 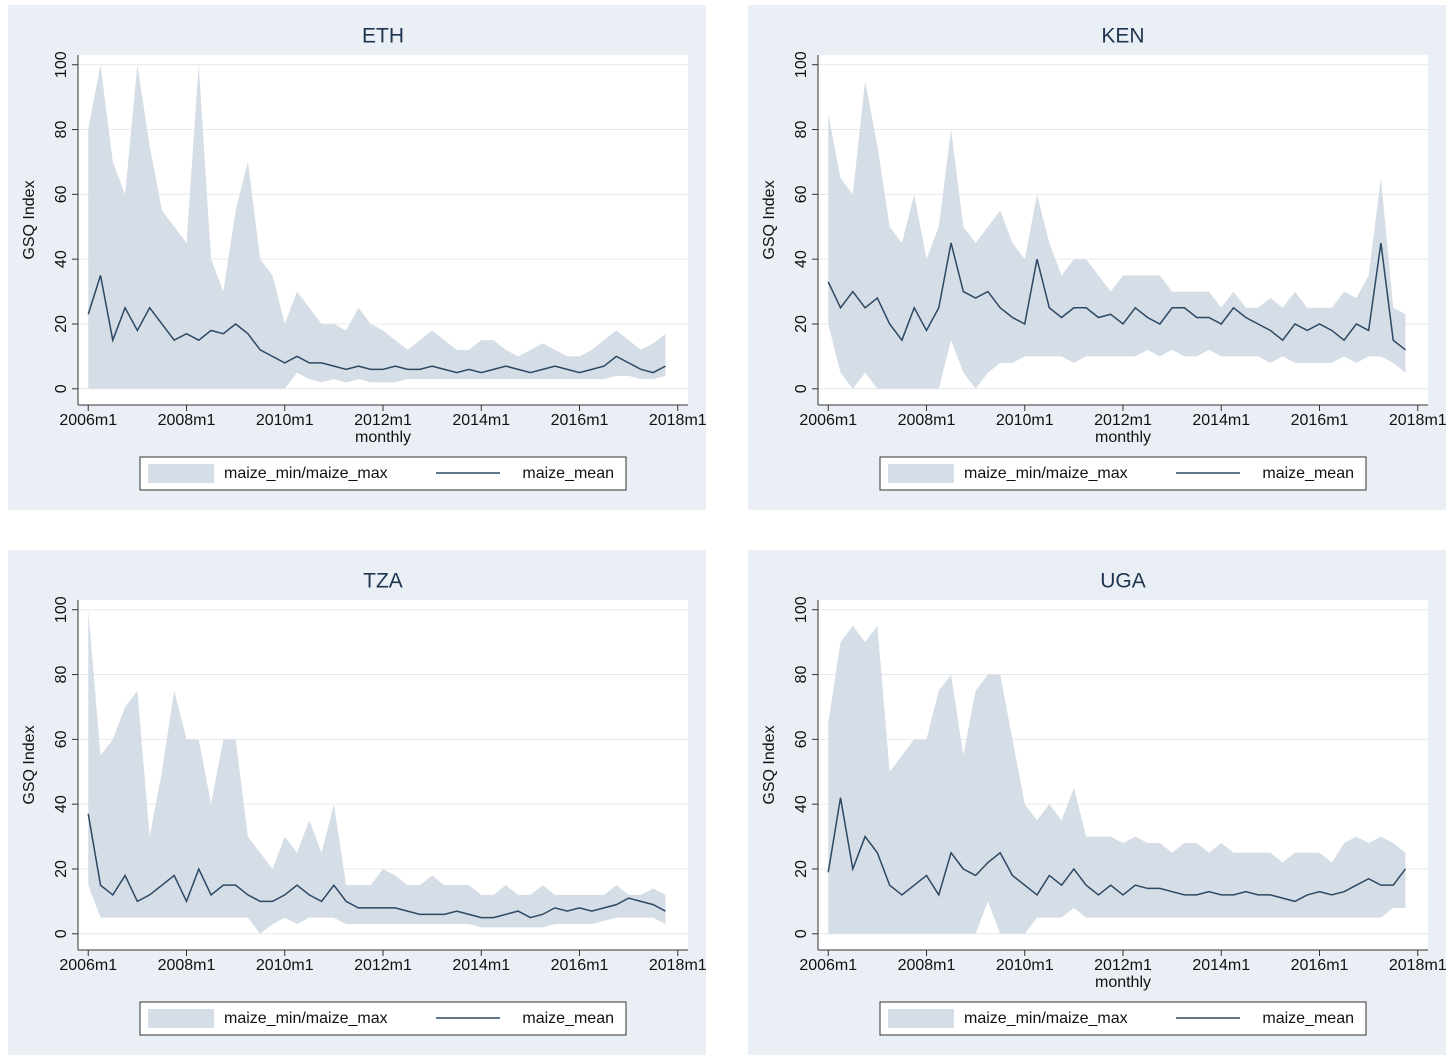 What do you see at coordinates (1122, 36) in the screenshot?
I see `chart-title: KEN` at bounding box center [1122, 36].